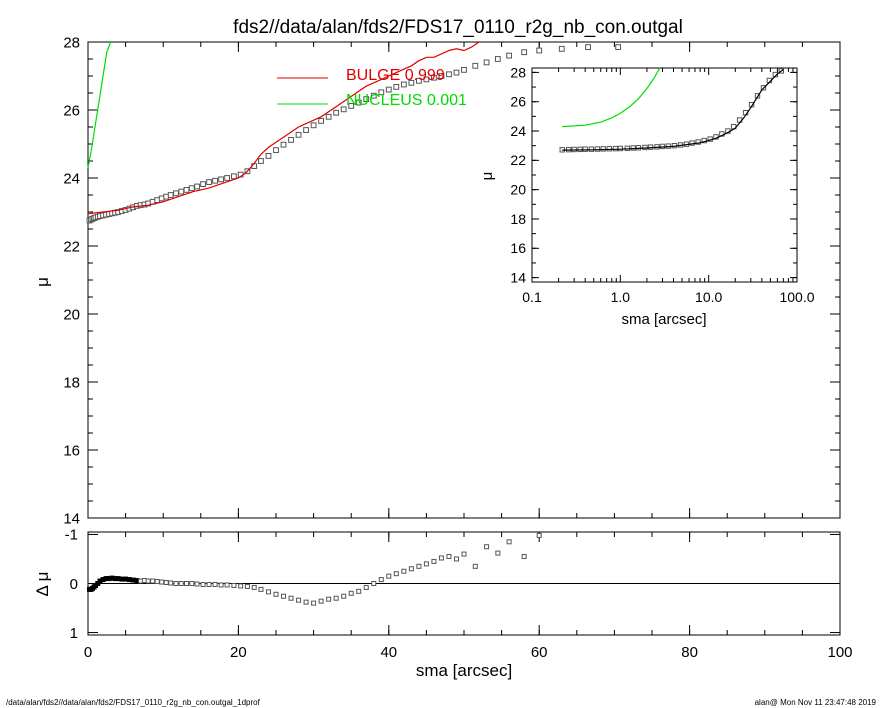 The image size is (885, 708). I want to click on y-tick-label: 22, so click(518, 160).